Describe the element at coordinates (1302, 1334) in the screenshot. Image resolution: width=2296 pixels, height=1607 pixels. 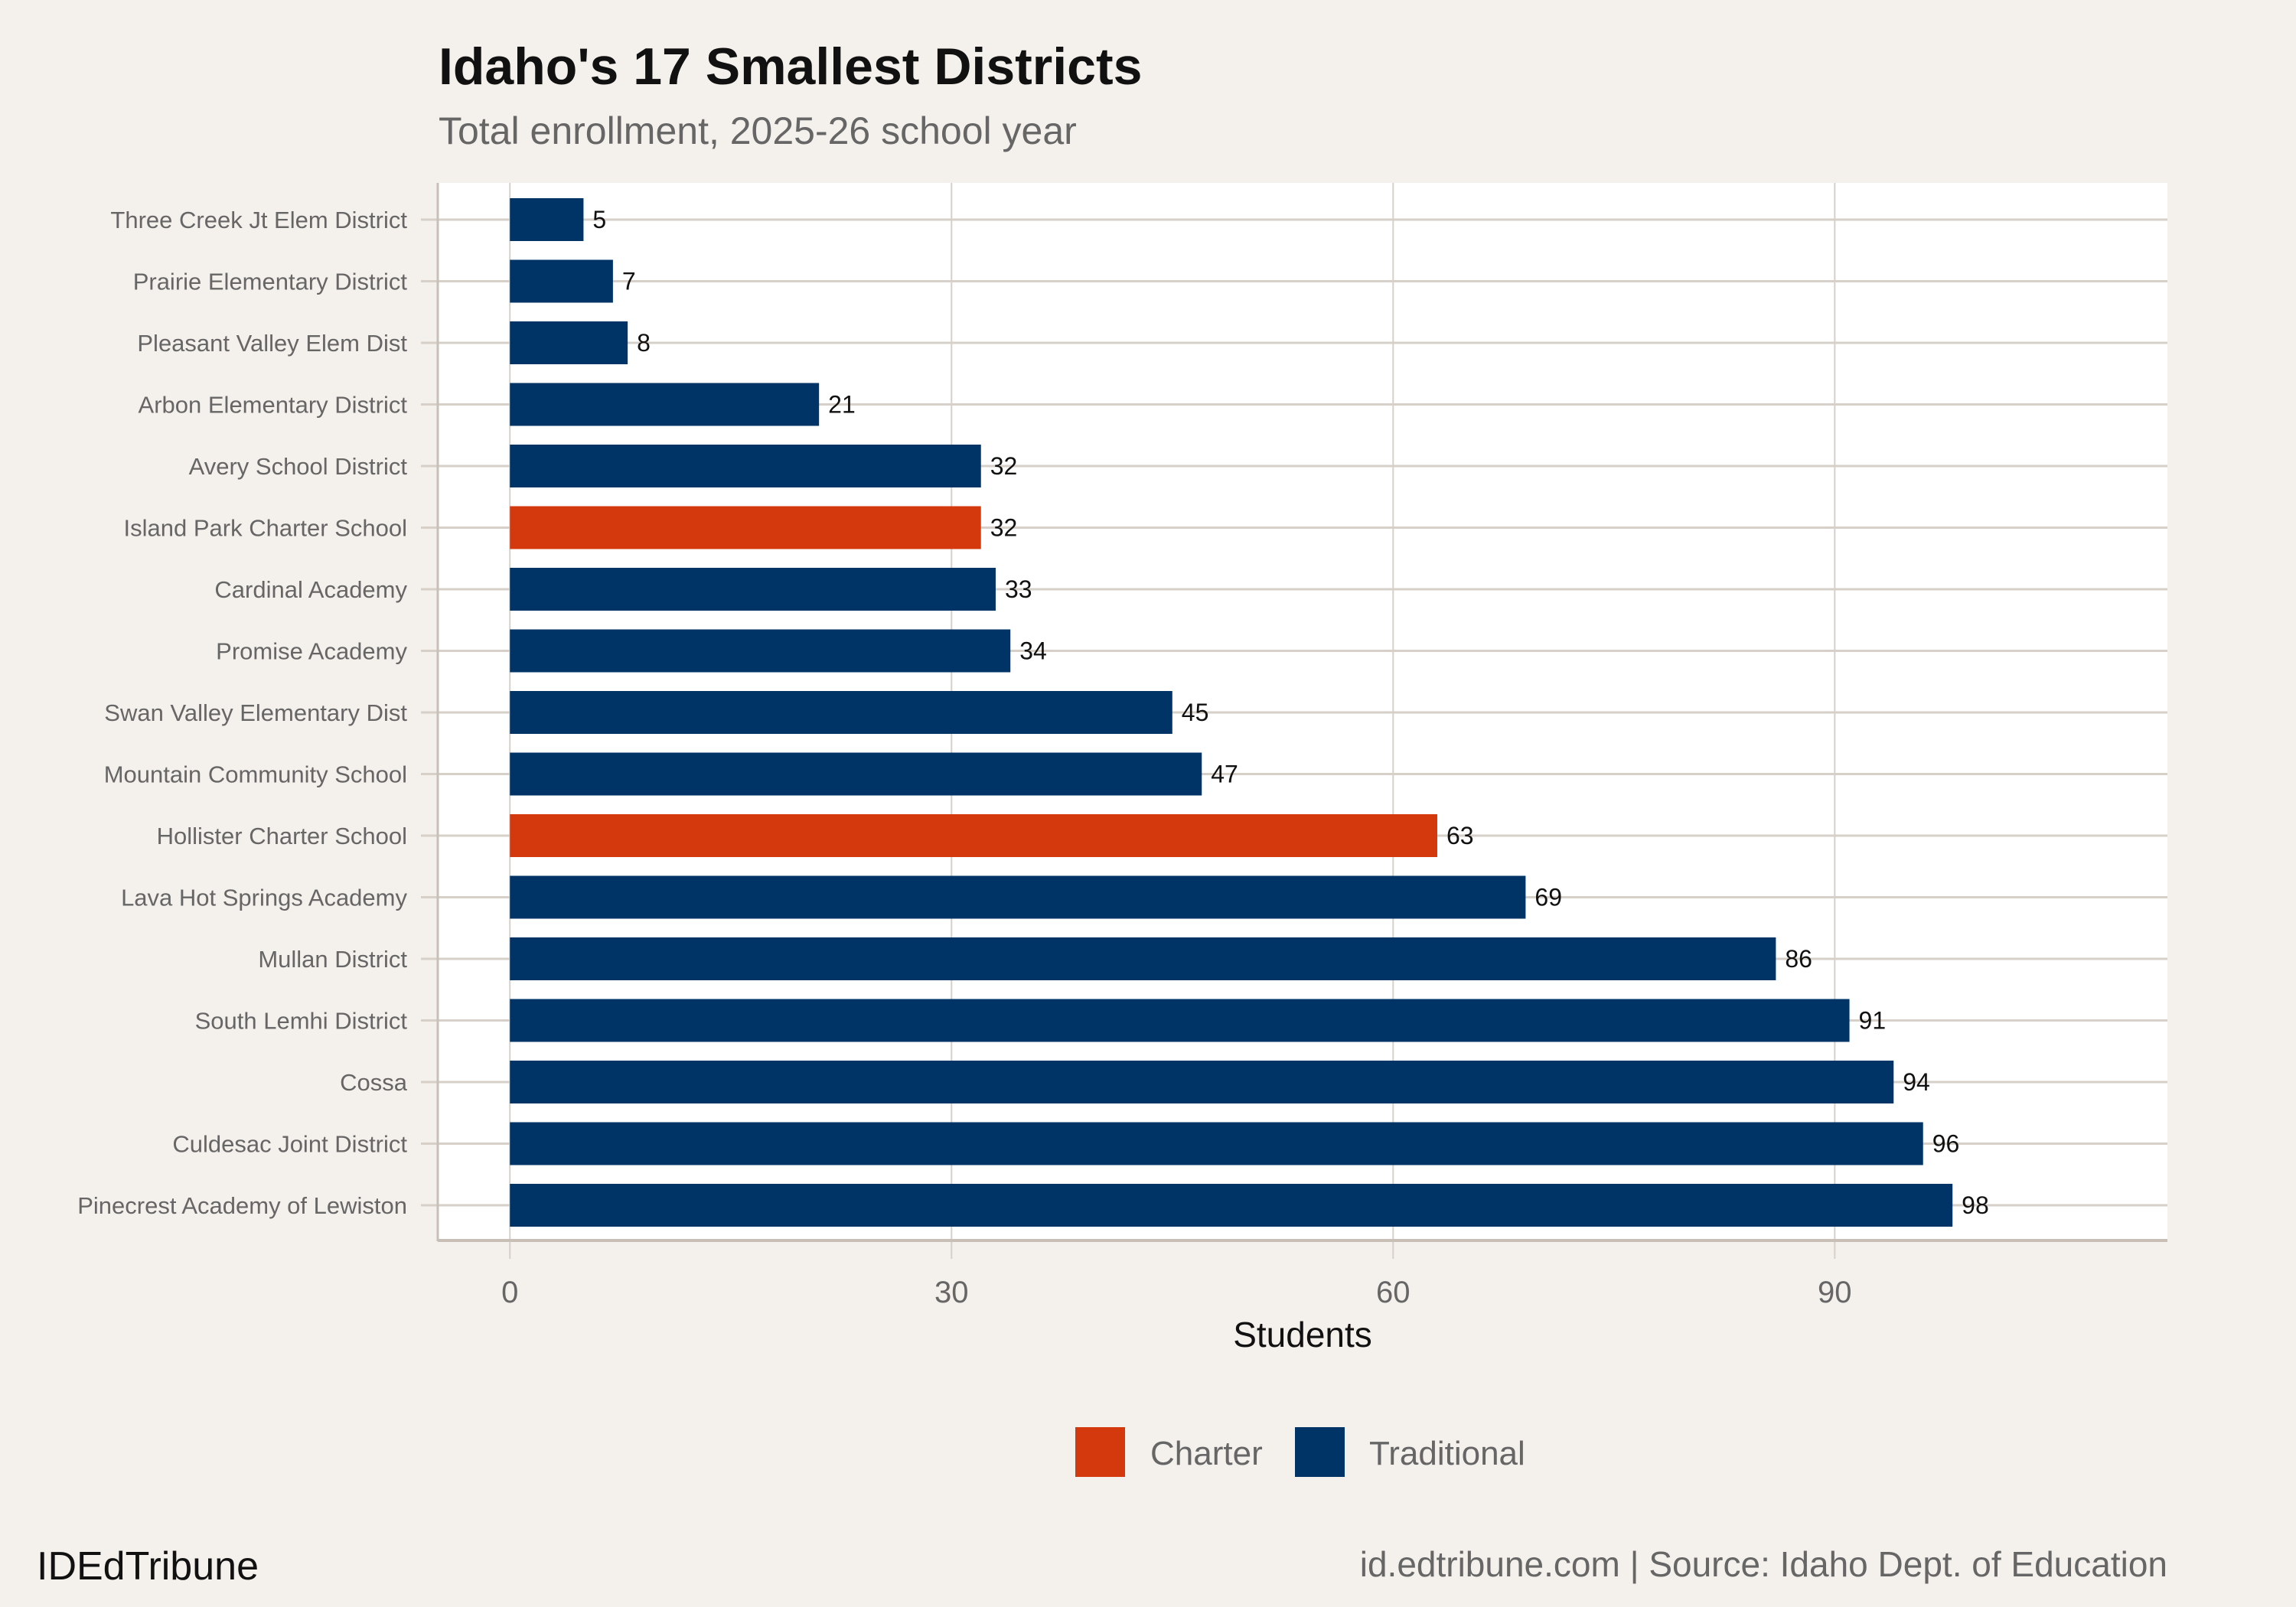
I see `x-axis-title: Students` at that location.